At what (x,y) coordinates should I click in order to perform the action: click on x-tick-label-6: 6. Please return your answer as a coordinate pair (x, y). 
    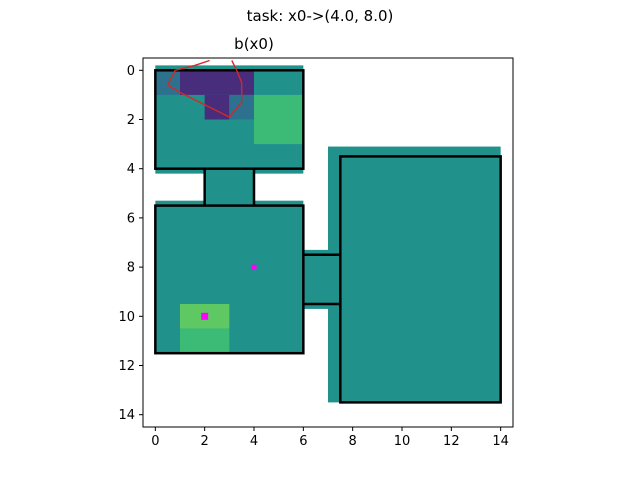
    Looking at the image, I should click on (303, 441).